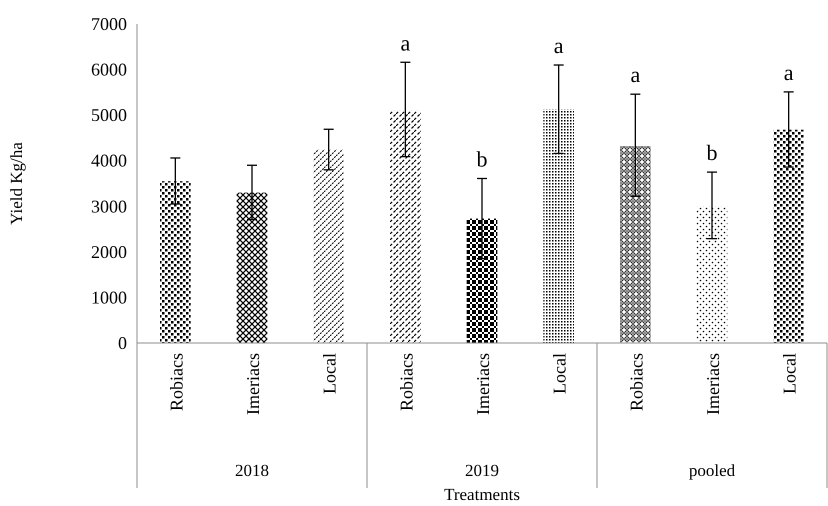 This screenshot has height=506, width=828. Describe the element at coordinates (482, 470) in the screenshot. I see `x-axis-title: 2019` at that location.